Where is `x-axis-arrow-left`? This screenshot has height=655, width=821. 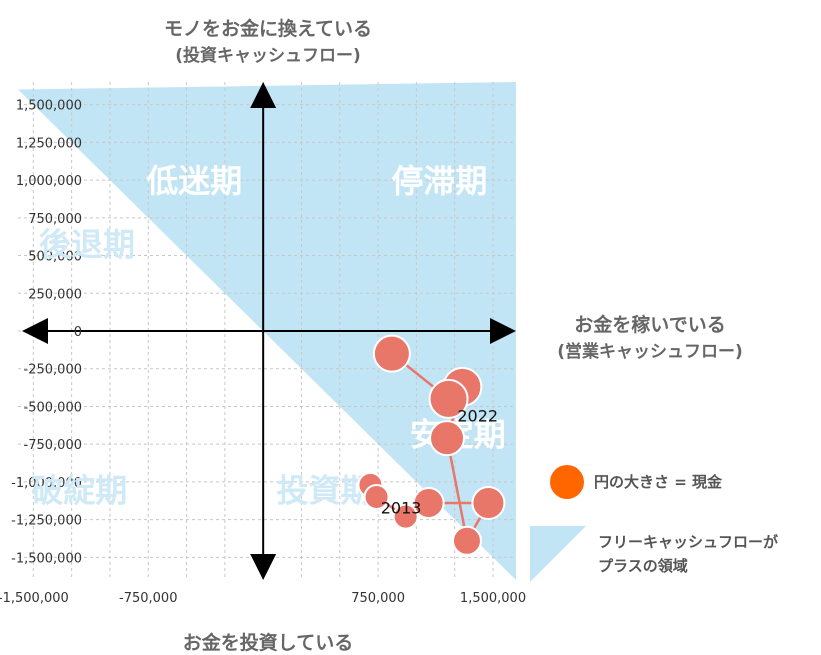 x-axis-arrow-left is located at coordinates (35, 331).